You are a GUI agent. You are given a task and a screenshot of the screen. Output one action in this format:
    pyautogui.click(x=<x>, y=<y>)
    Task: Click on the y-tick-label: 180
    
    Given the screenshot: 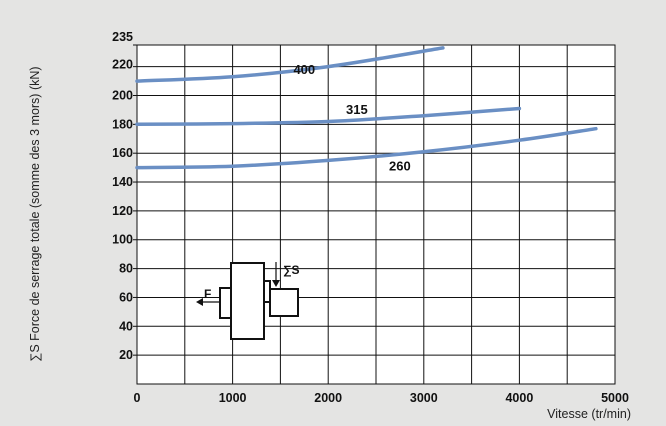 What is the action you would take?
    pyautogui.click(x=122, y=124)
    